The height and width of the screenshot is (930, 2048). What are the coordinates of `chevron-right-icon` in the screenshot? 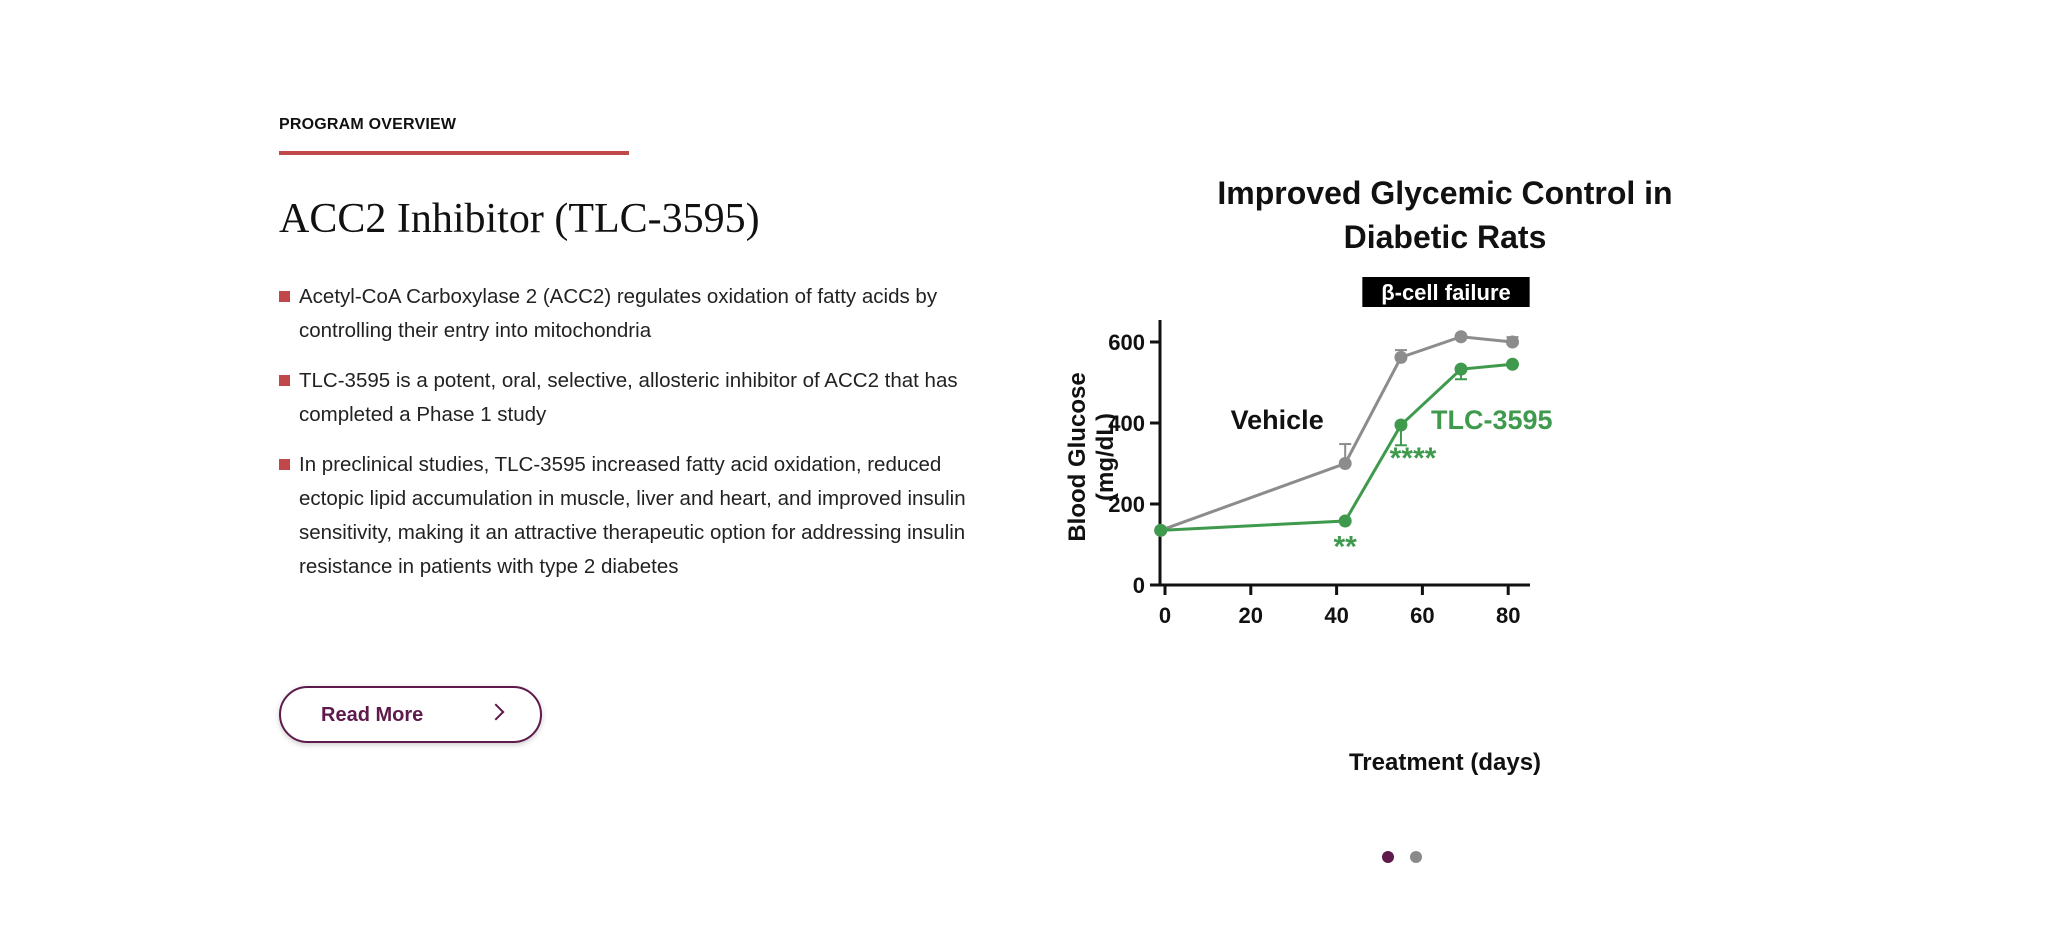 It's located at (496, 712).